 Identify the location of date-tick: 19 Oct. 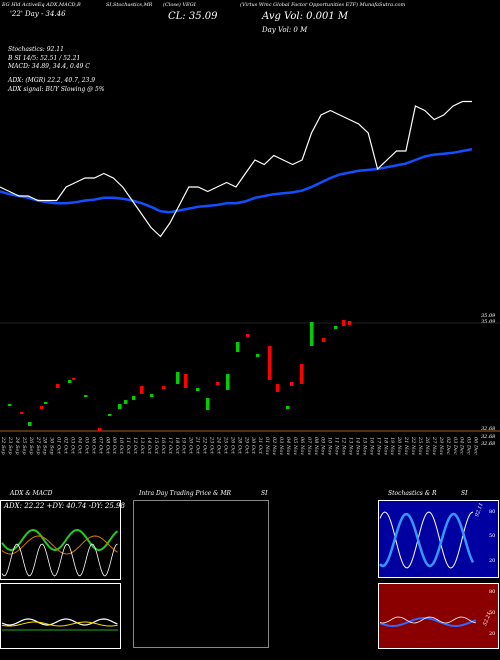
(184, 446).